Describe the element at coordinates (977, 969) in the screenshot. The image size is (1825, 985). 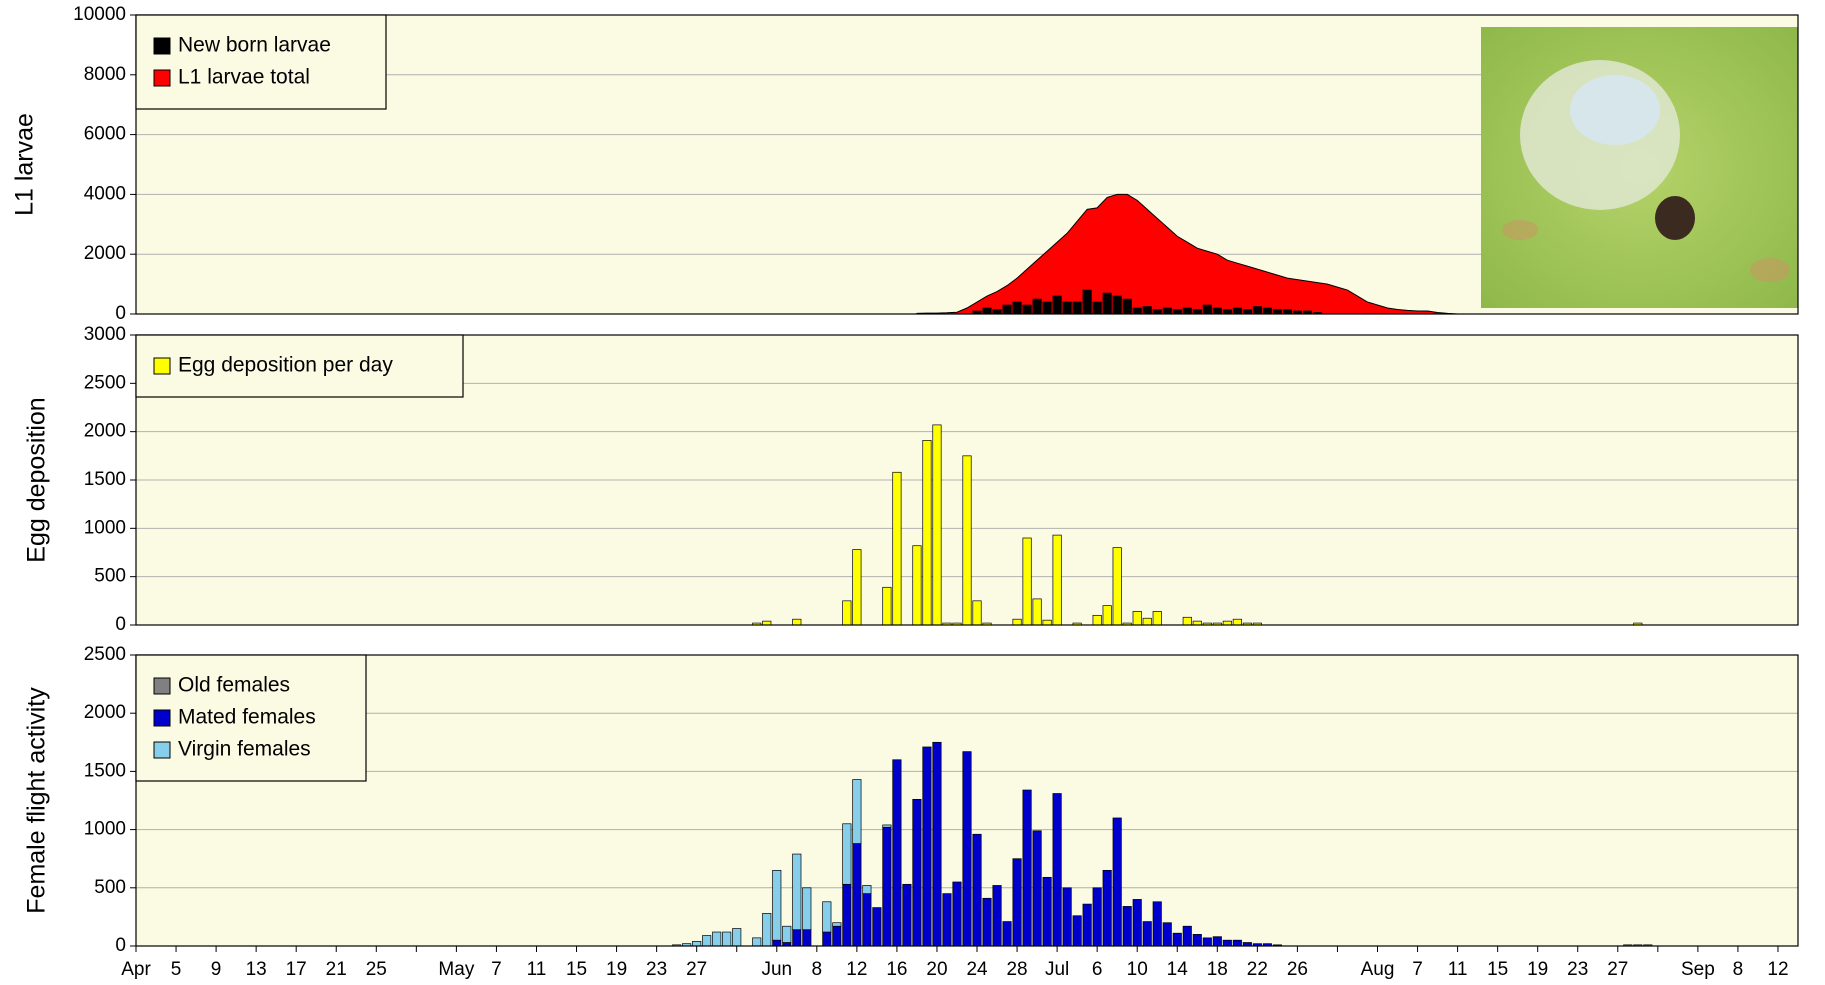
I see `x-tick-label: 24` at that location.